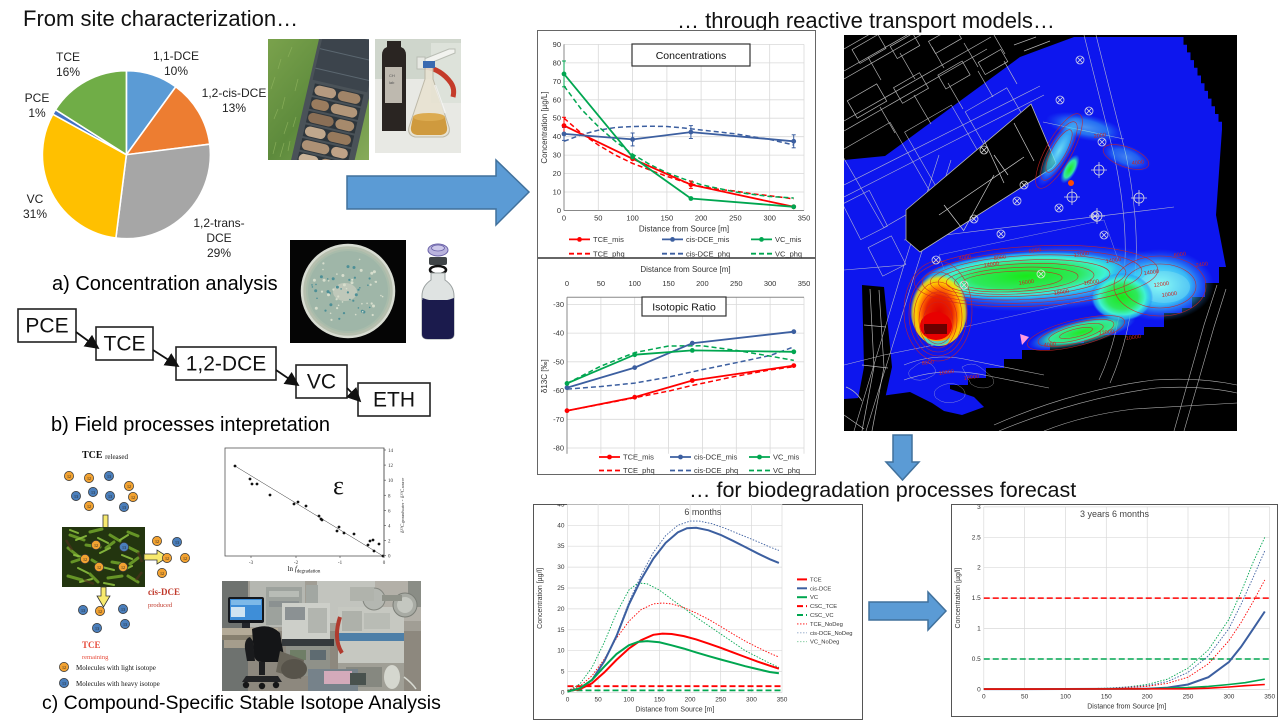  Describe the element at coordinates (105, 455) in the screenshot. I see `svg-text: TCE released` at that location.